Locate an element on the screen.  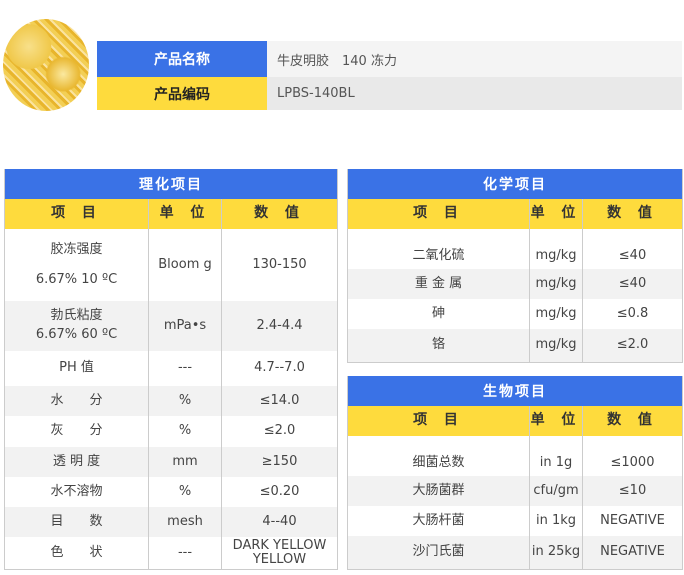
product-code-row: 产品编码 LPBS-140BL is located at coordinates (389, 93).